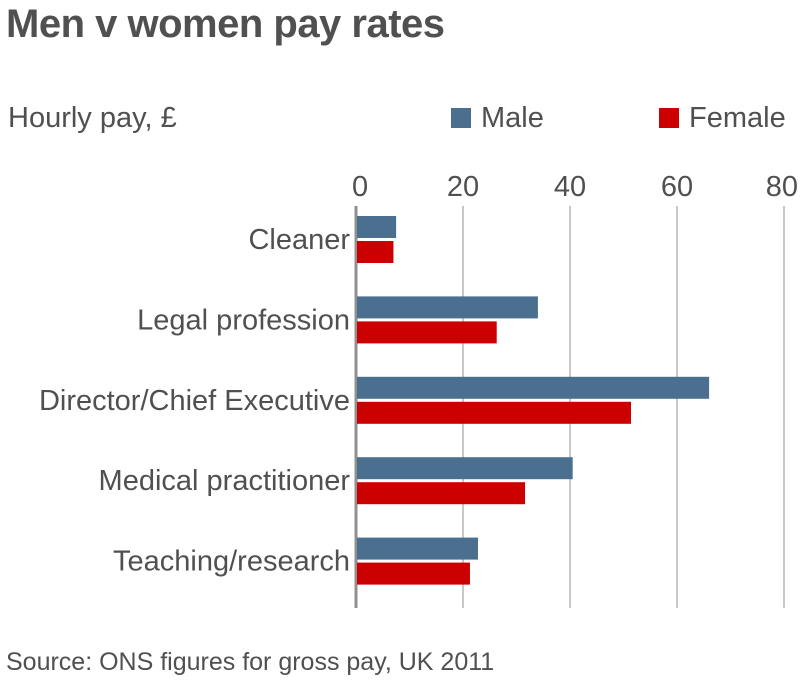 Image resolution: width=800 pixels, height=684 pixels. I want to click on x-tick-label: 0, so click(360, 187).